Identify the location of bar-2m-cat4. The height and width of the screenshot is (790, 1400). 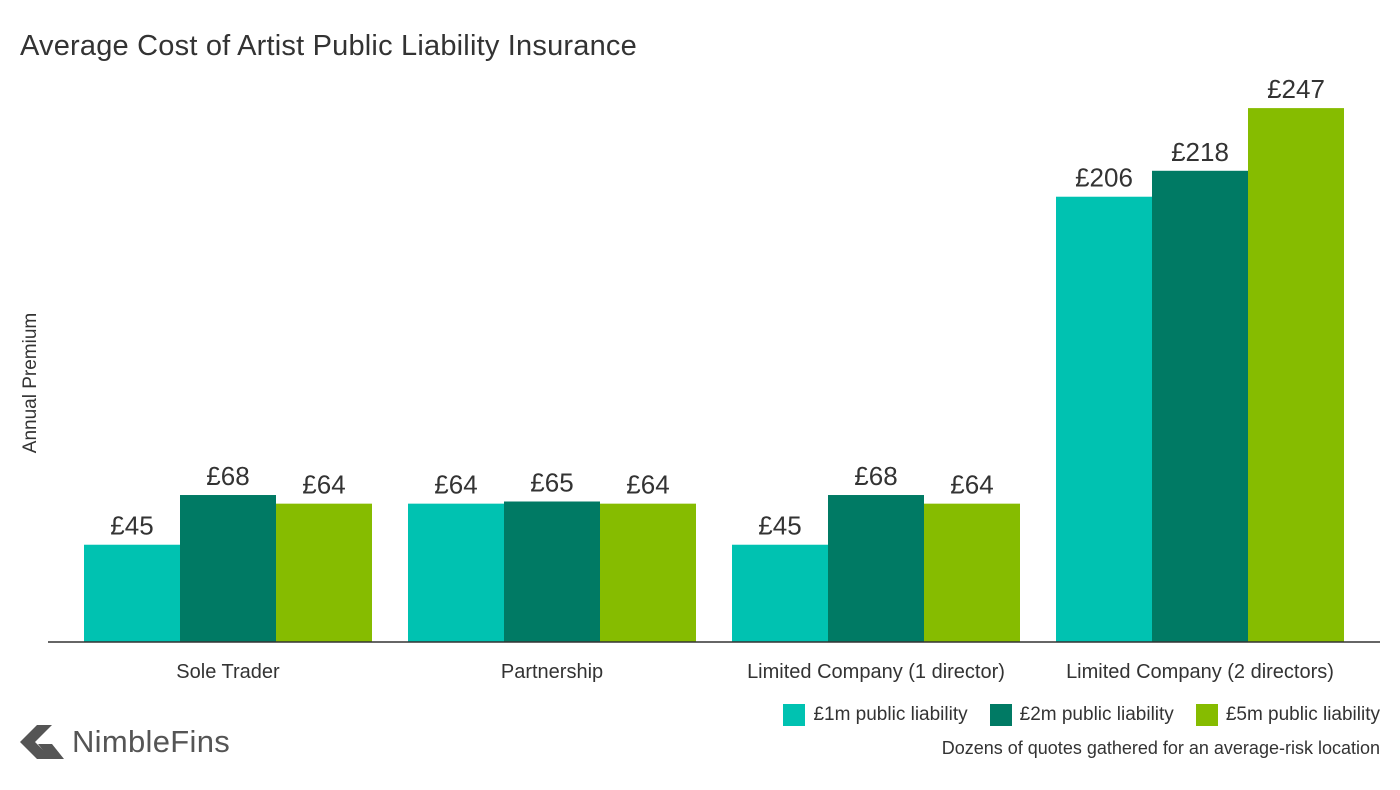
(1200, 406).